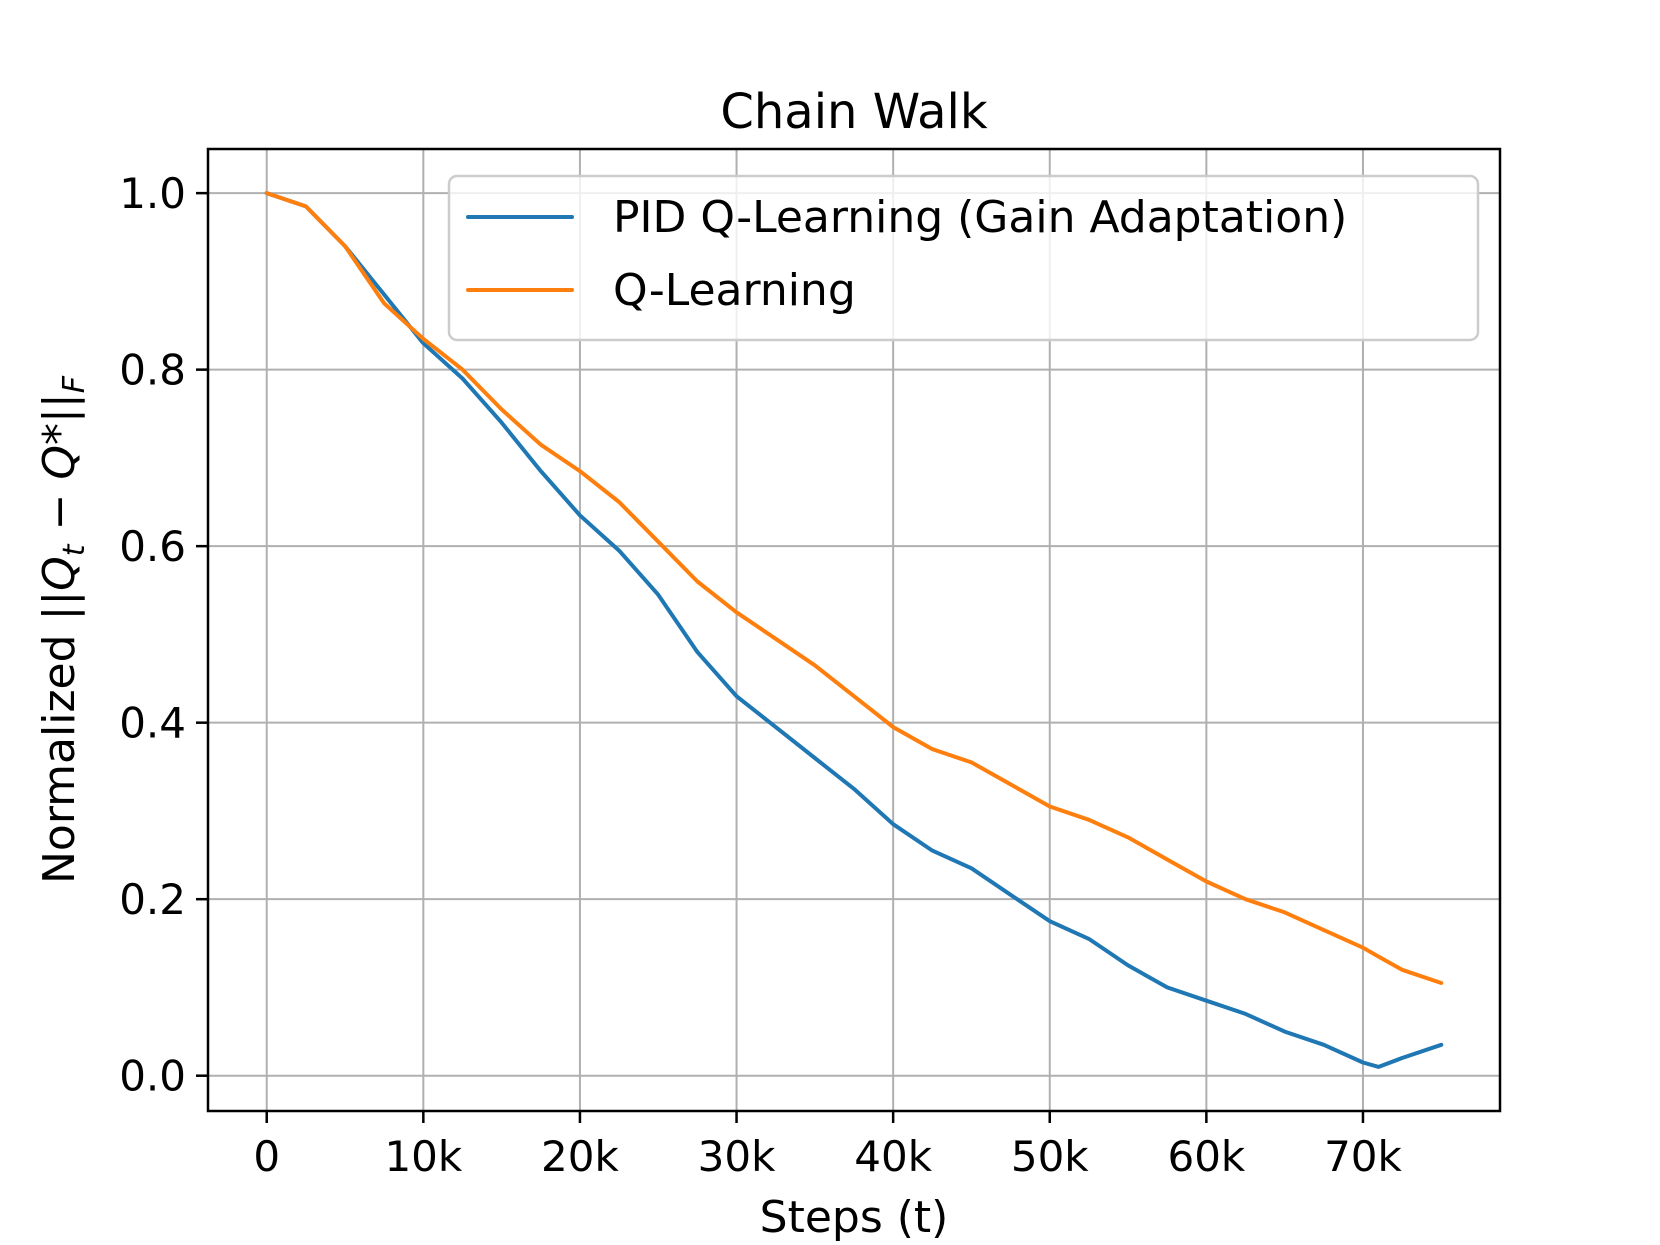  What do you see at coordinates (1206, 1156) in the screenshot?
I see `x-tick-label: 60k` at bounding box center [1206, 1156].